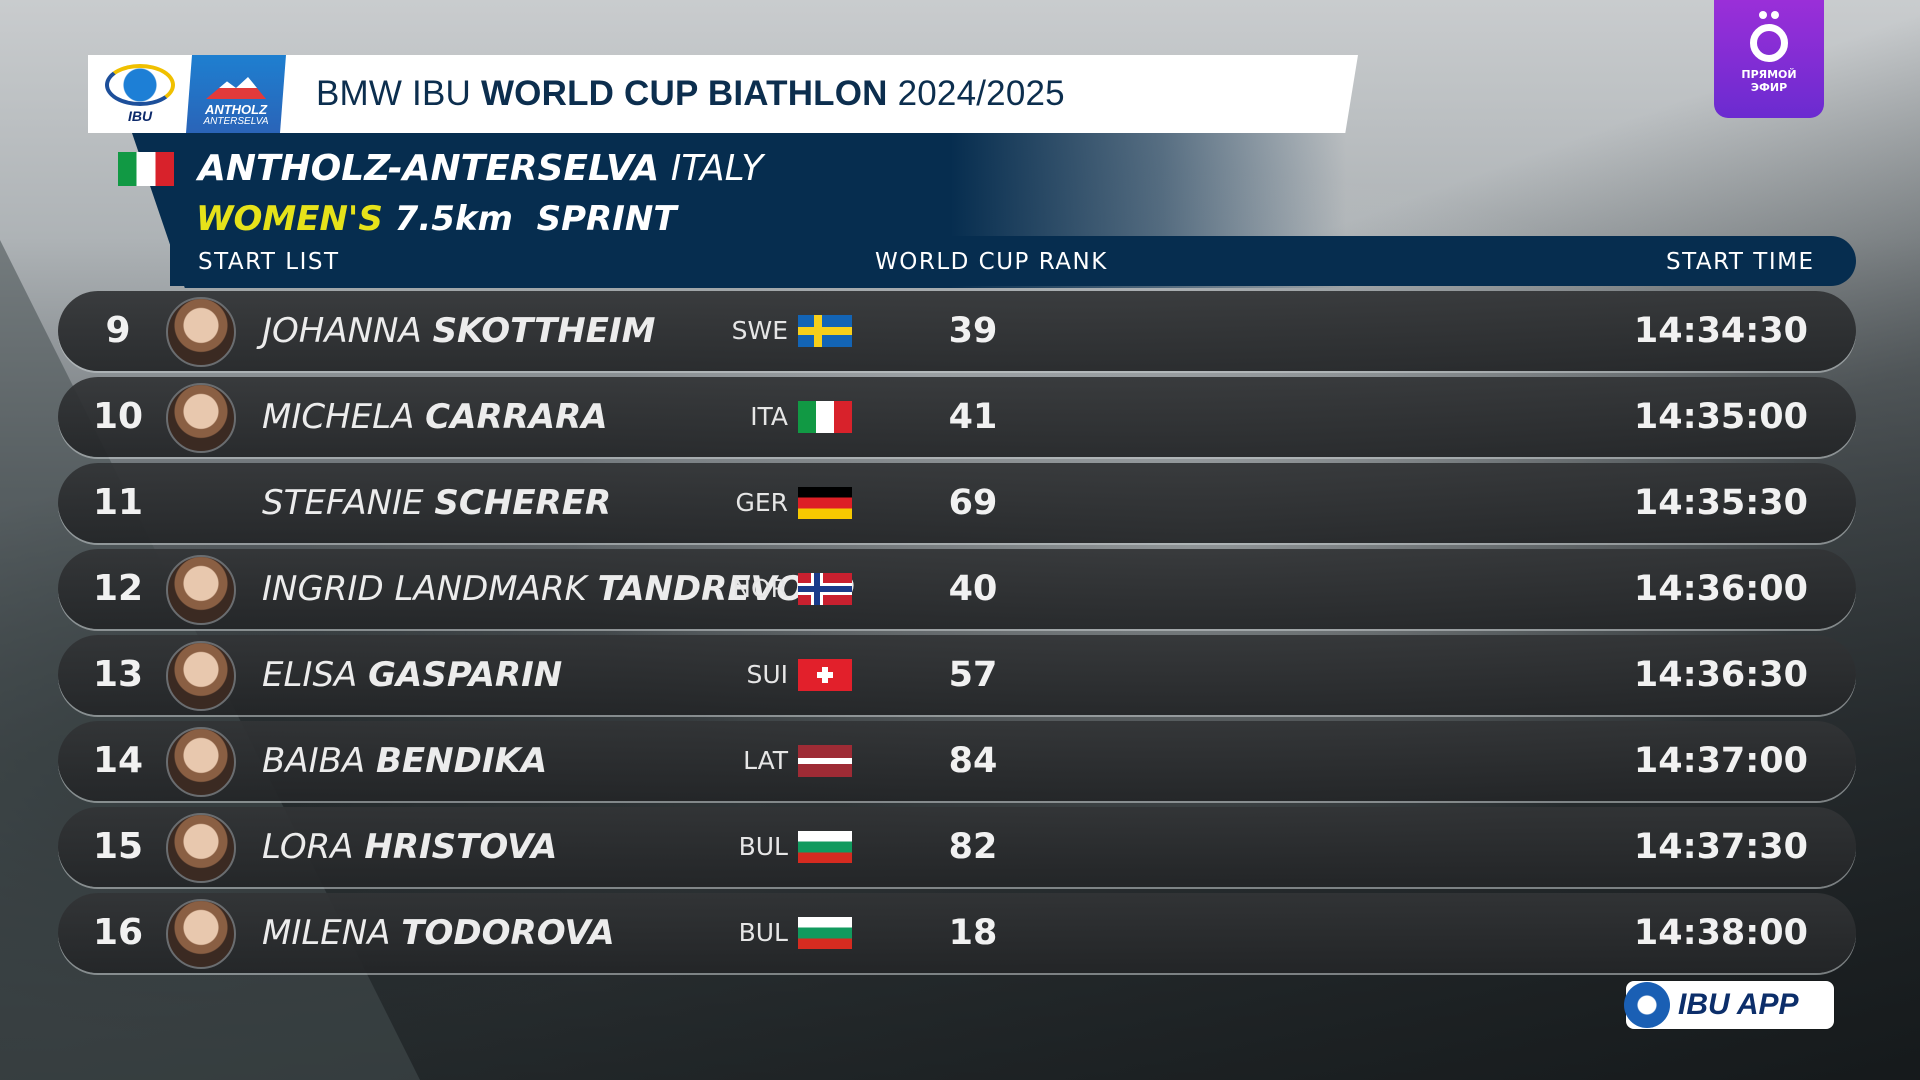 This screenshot has width=1920, height=1080. Describe the element at coordinates (690, 93) in the screenshot. I see `competition-title: BMW IBU WORLD CUP BIATHLON 2024/2025` at that location.